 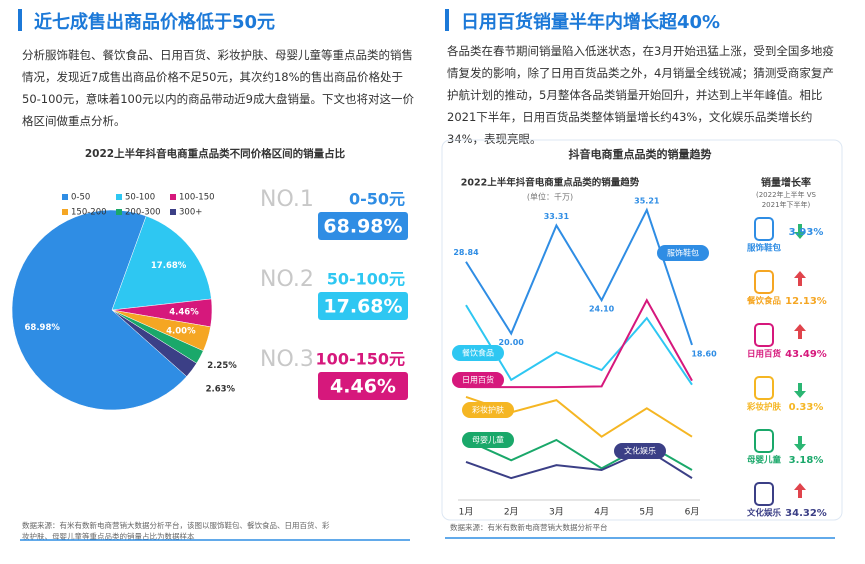 I want to click on growth-value: 3.93%, so click(x=806, y=232).